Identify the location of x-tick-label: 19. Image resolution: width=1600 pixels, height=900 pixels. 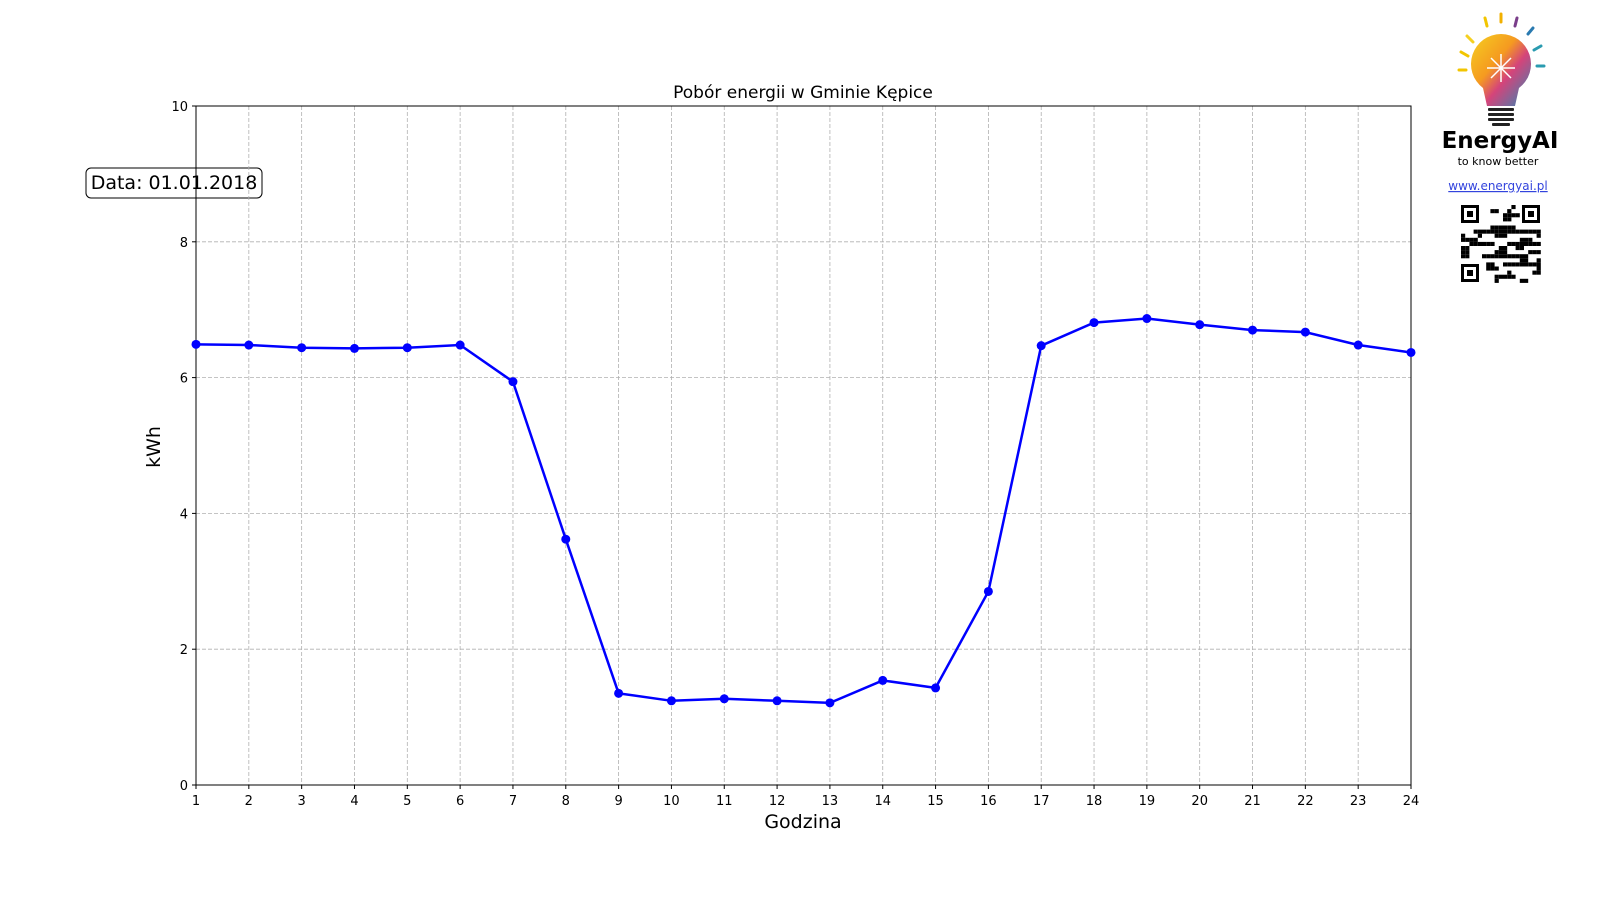
(1147, 801).